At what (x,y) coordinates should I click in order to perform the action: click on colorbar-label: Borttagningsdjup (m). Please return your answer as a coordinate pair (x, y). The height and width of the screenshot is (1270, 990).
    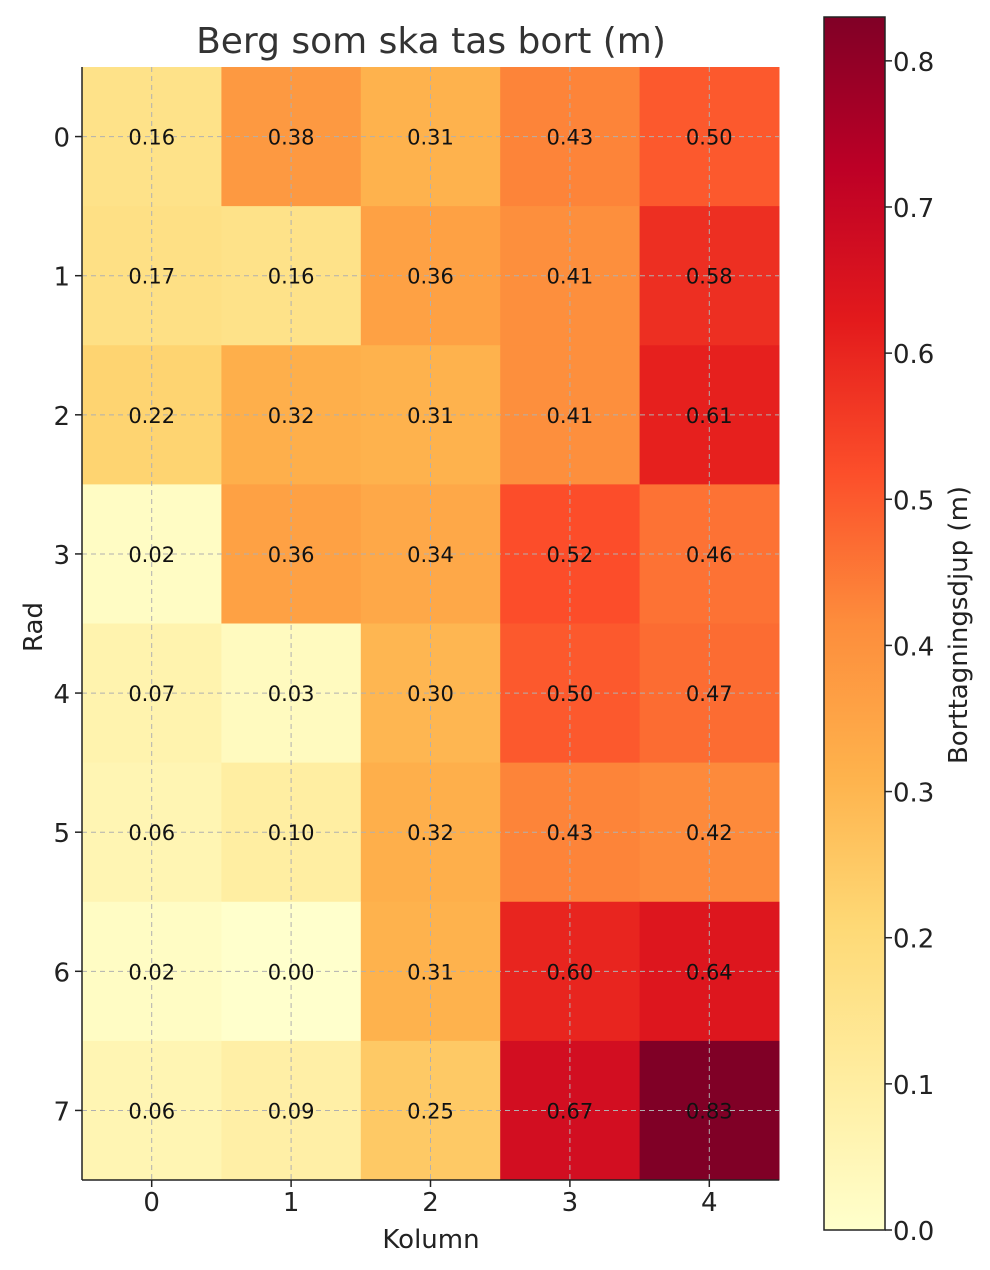
    Looking at the image, I should click on (959, 625).